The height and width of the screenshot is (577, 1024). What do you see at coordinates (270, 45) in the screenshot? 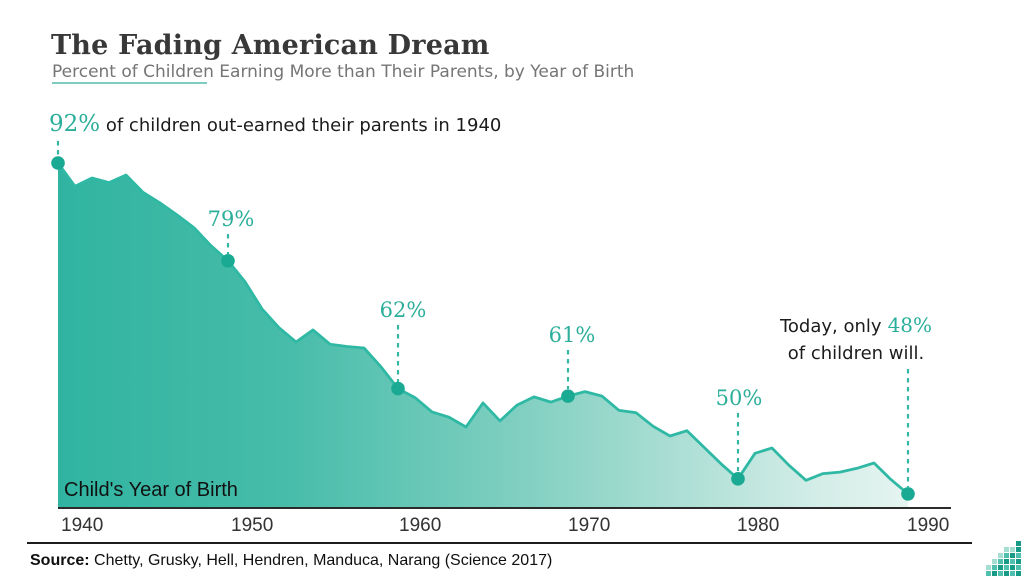
I see `page-title: The Fading American Dream` at bounding box center [270, 45].